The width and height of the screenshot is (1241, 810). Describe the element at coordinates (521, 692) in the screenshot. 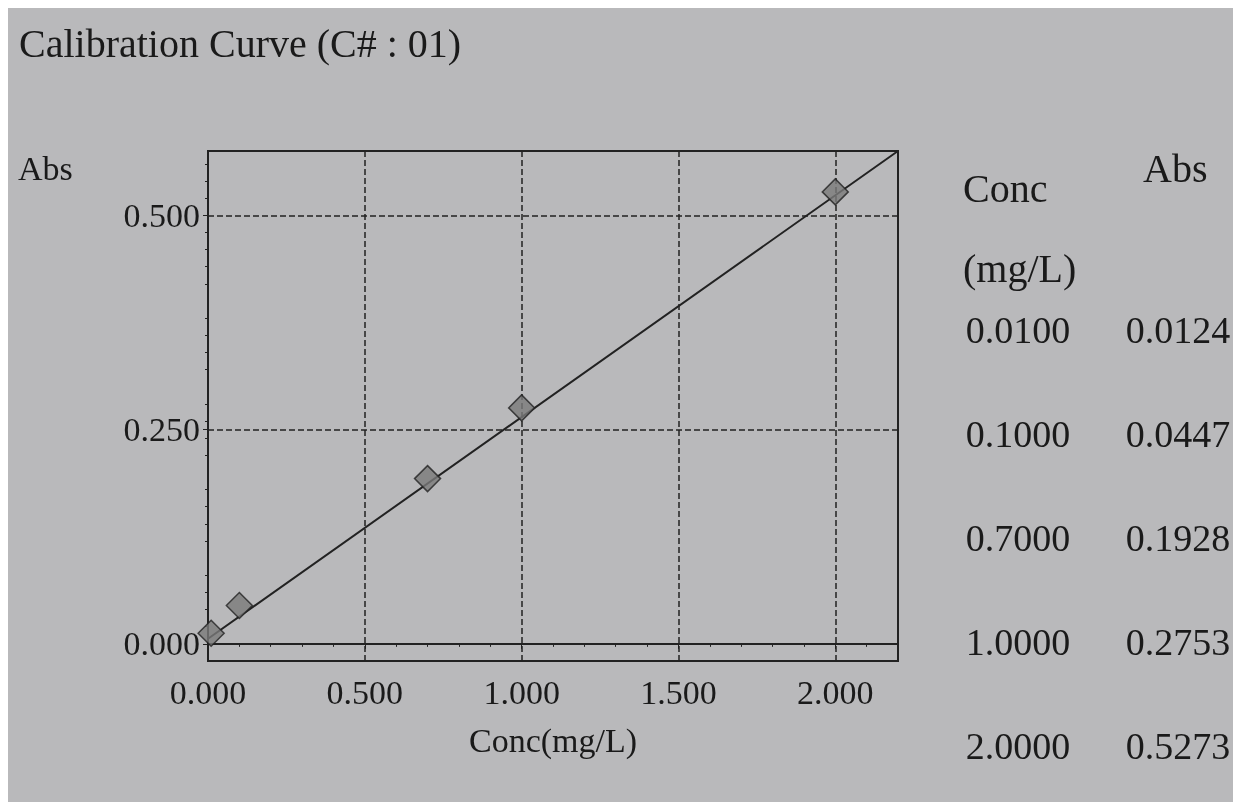

I see `x-tick-label: 1.000` at that location.